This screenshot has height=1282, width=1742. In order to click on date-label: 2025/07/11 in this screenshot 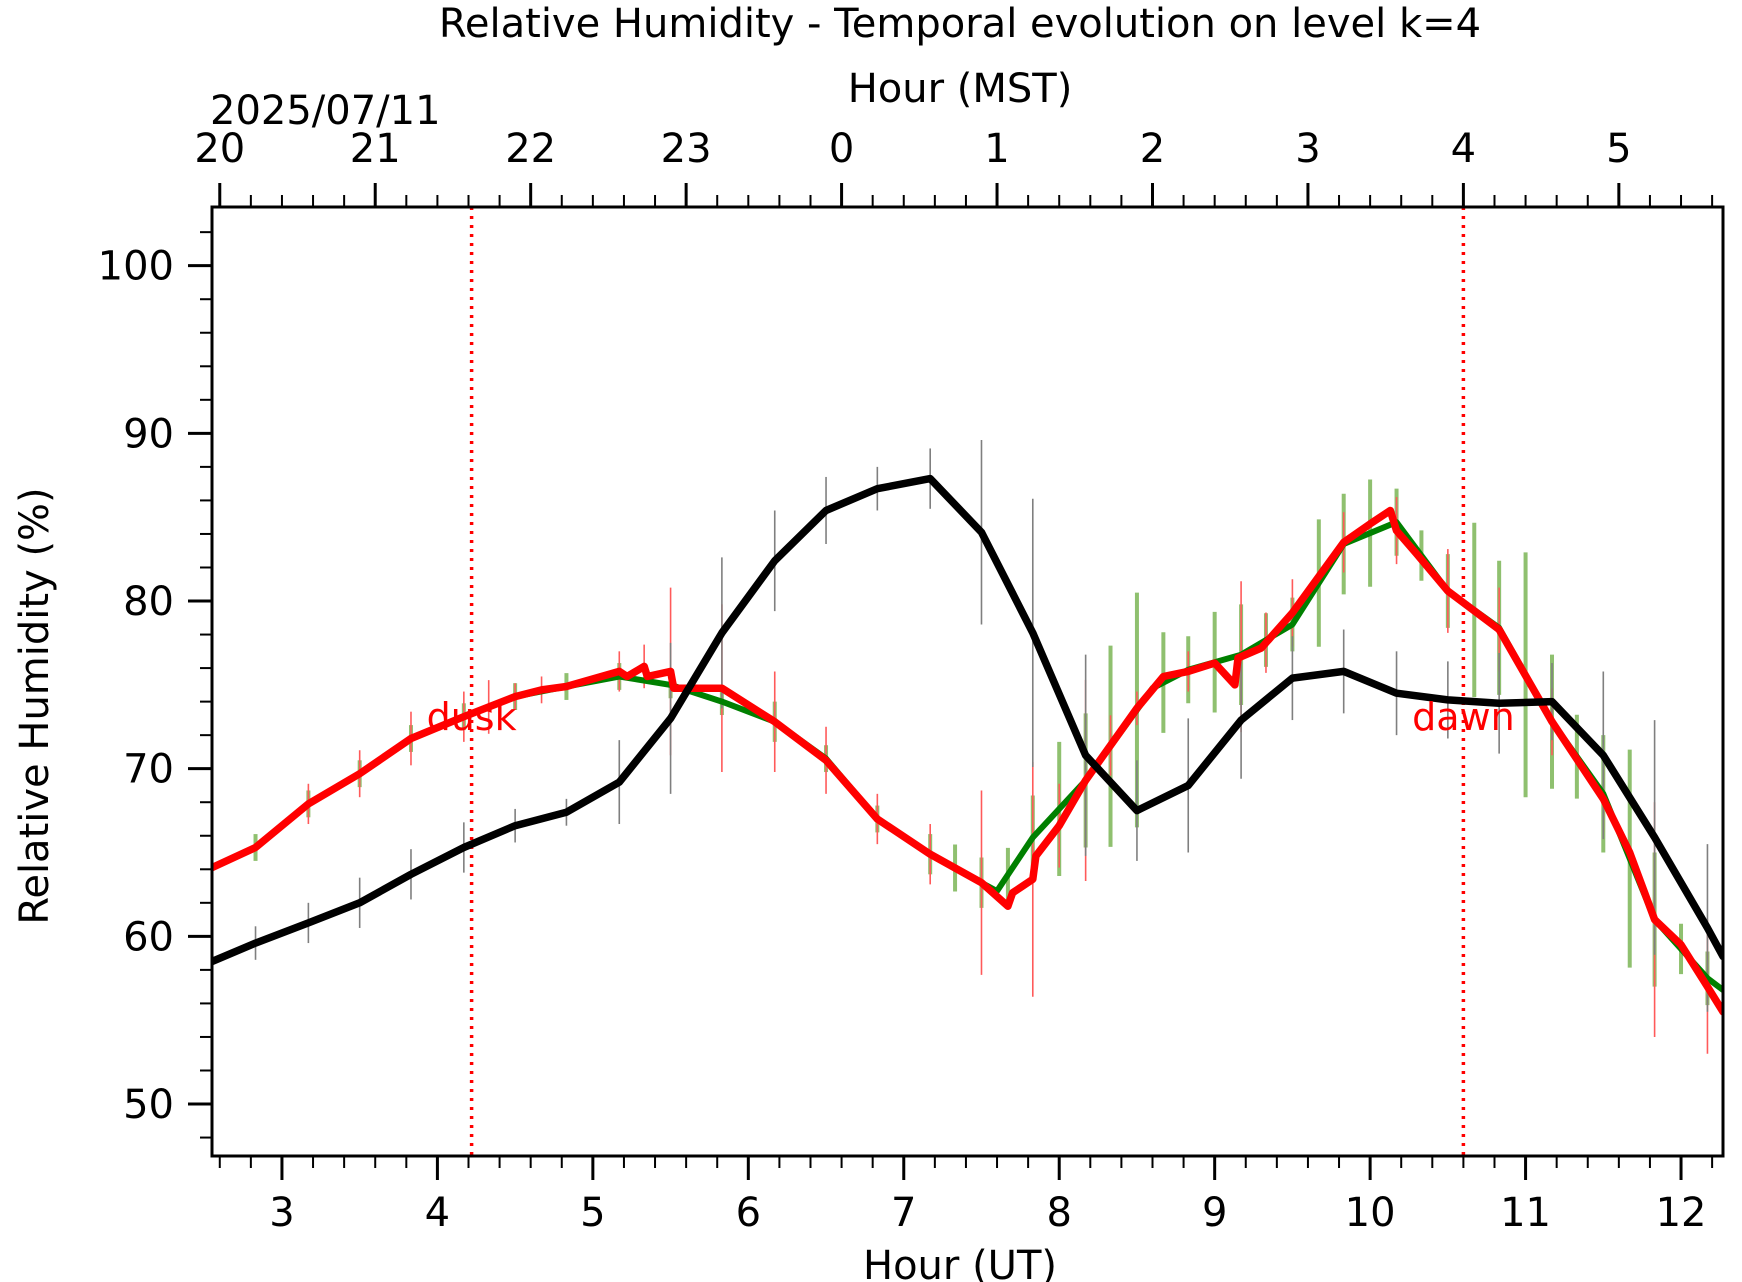, I will do `click(325, 111)`.